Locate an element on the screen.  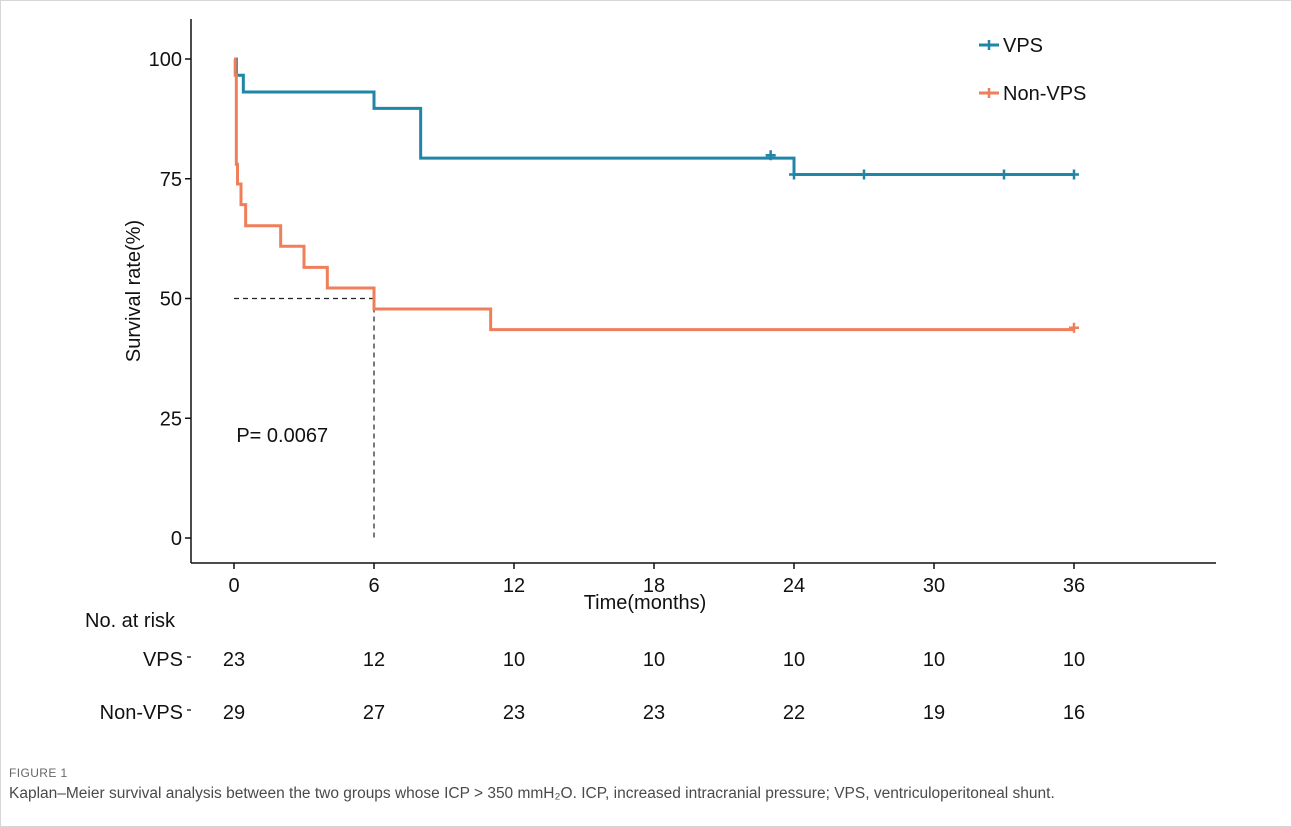
figure-label: FIGURE 1 is located at coordinates (38, 773).